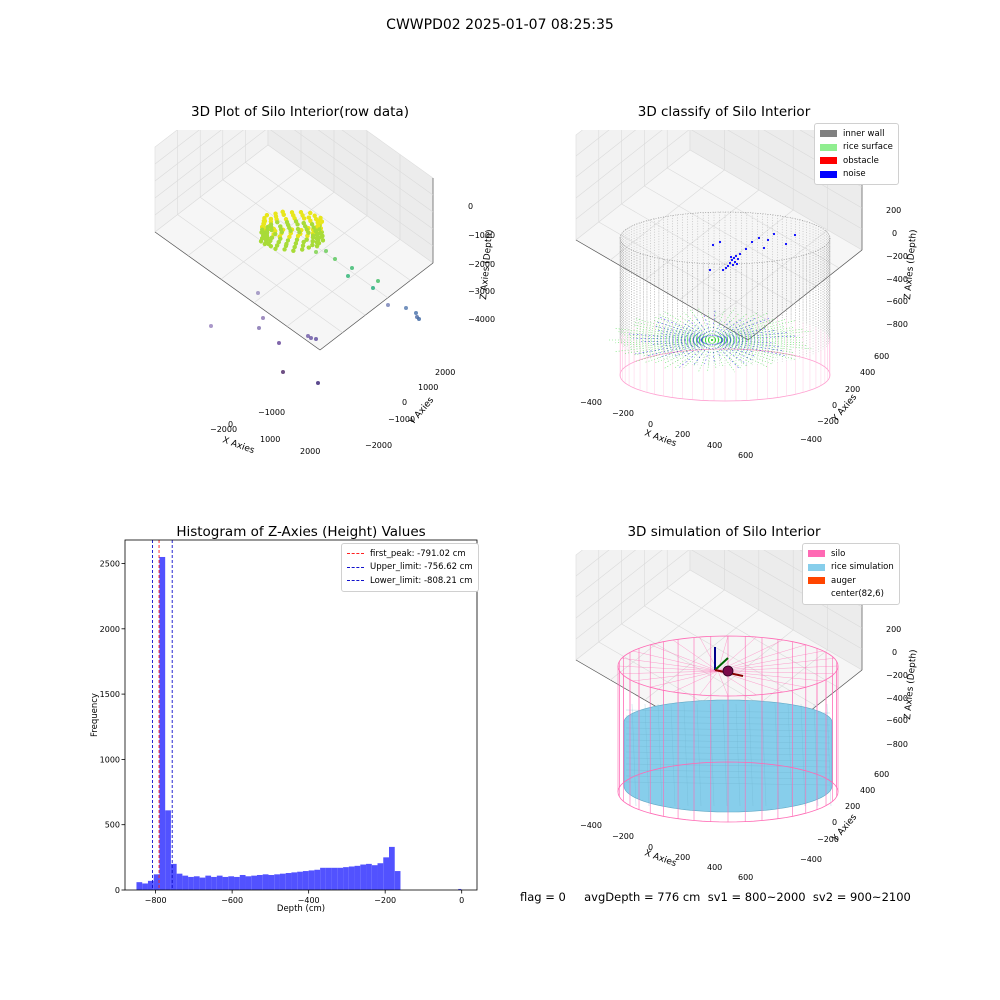 This screenshot has height=1000, width=1000. What do you see at coordinates (897, 675) in the screenshot?
I see `sim-ztick-2: −200` at bounding box center [897, 675].